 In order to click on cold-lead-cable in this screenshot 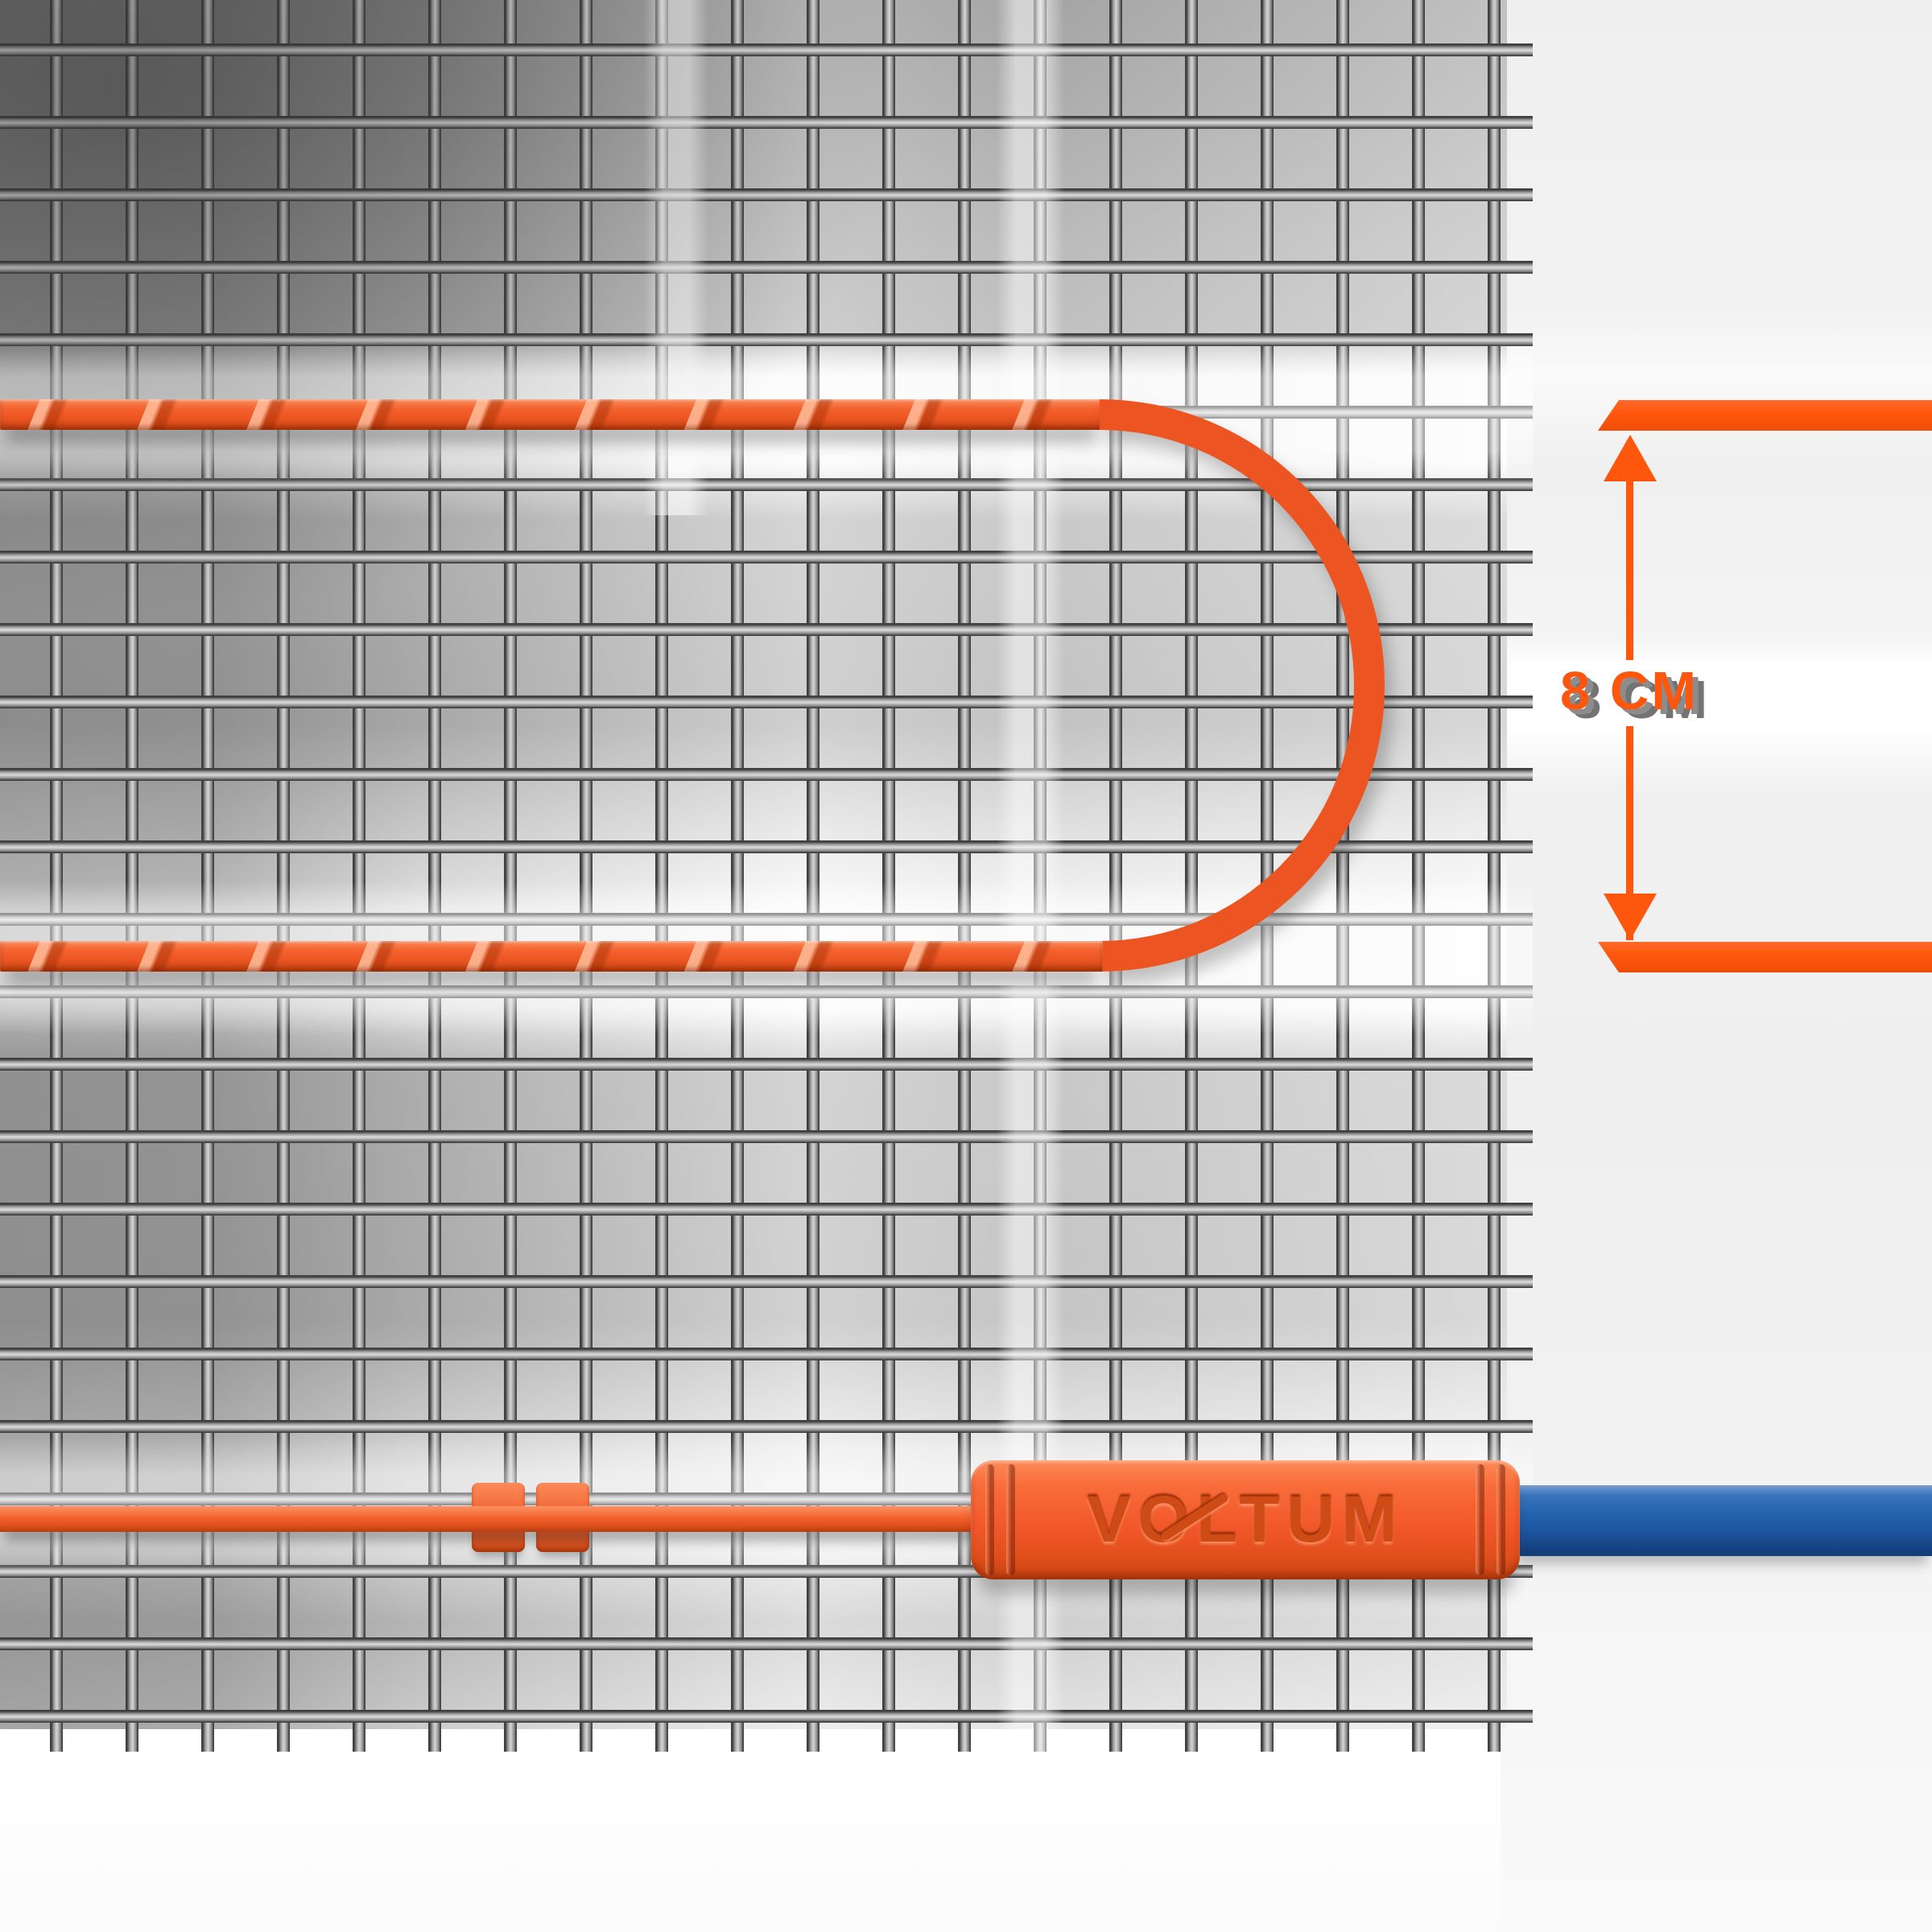, I will do `click(503, 1519)`.